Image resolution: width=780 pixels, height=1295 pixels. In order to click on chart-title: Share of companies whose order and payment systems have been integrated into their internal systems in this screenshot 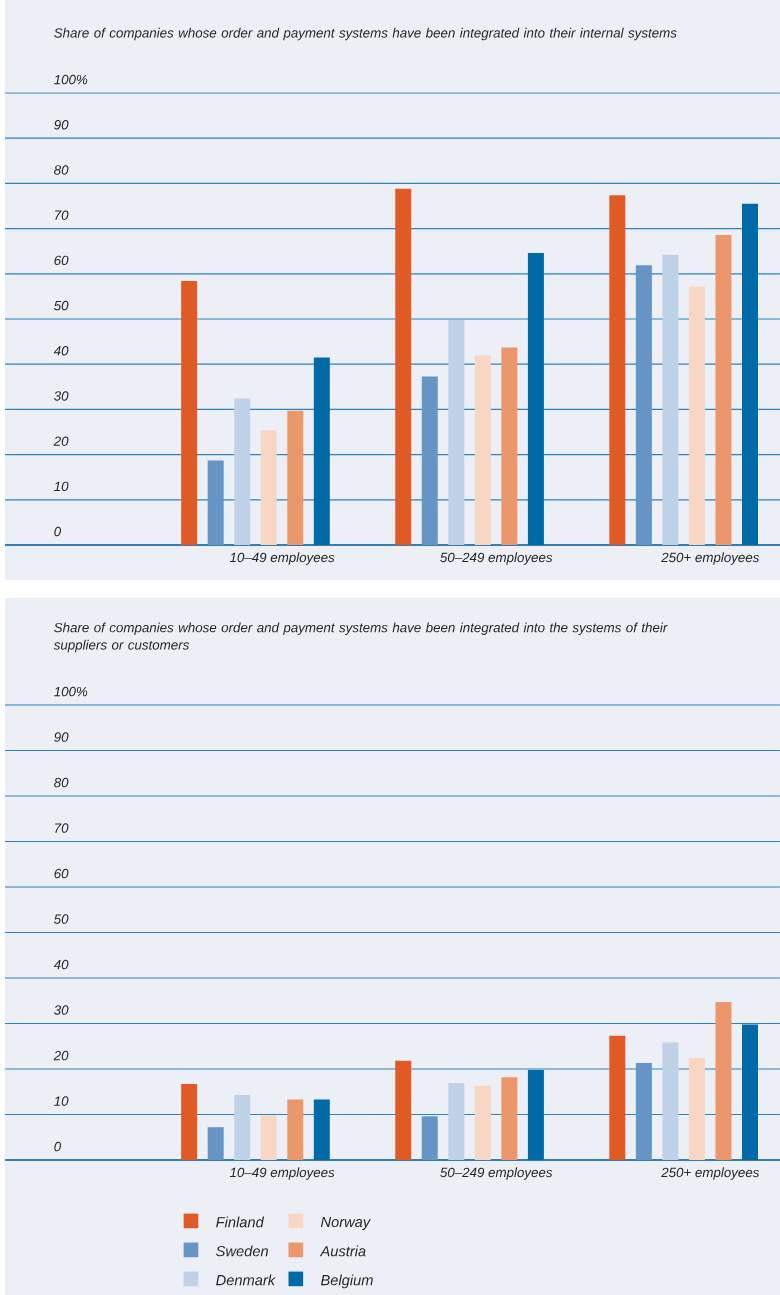, I will do `click(365, 34)`.